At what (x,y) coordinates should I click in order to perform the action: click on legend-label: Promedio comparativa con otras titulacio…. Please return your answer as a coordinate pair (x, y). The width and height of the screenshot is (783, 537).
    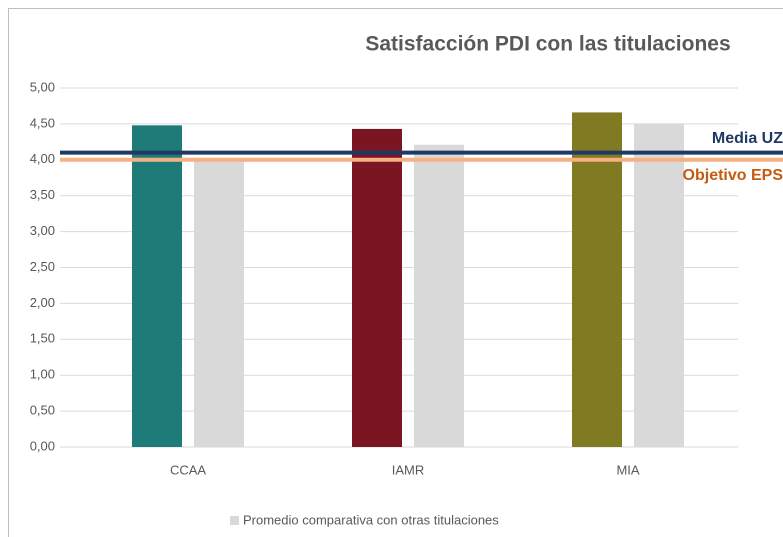
    Looking at the image, I should click on (371, 519).